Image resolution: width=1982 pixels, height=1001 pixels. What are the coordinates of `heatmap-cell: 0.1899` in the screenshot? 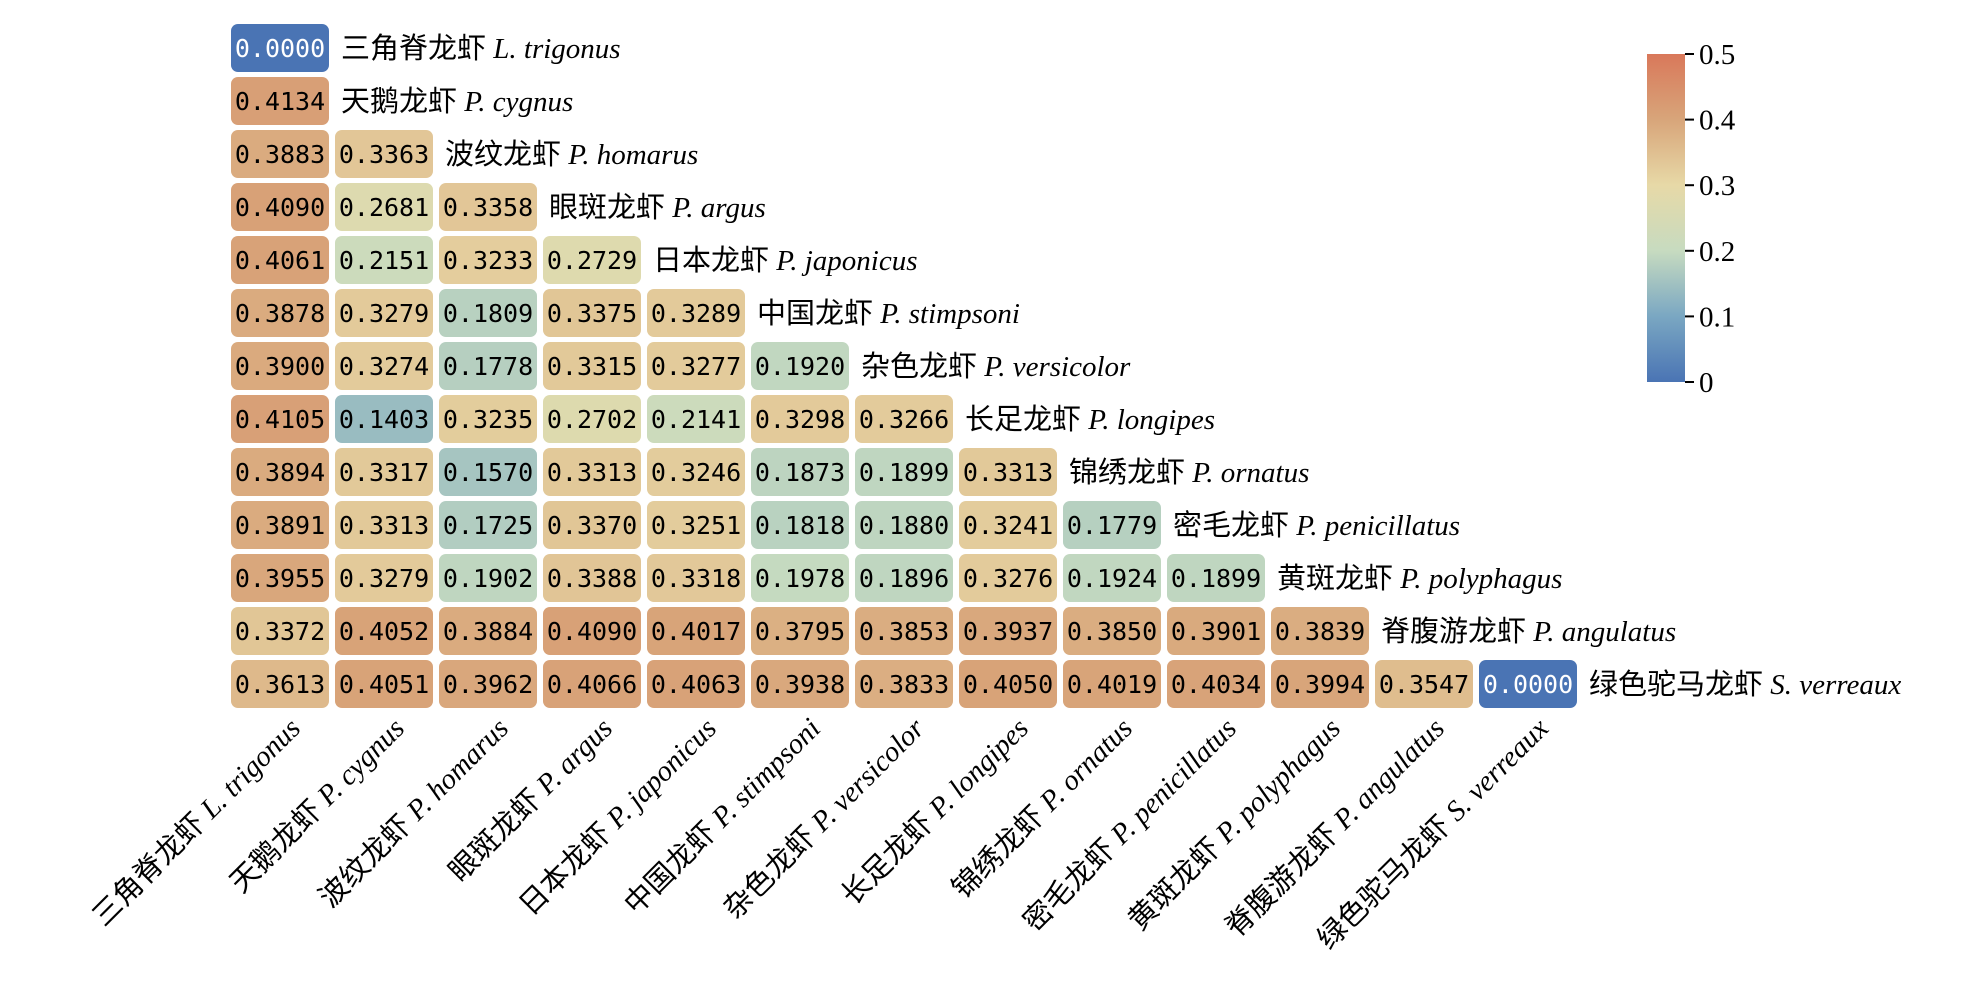 It's located at (904, 472).